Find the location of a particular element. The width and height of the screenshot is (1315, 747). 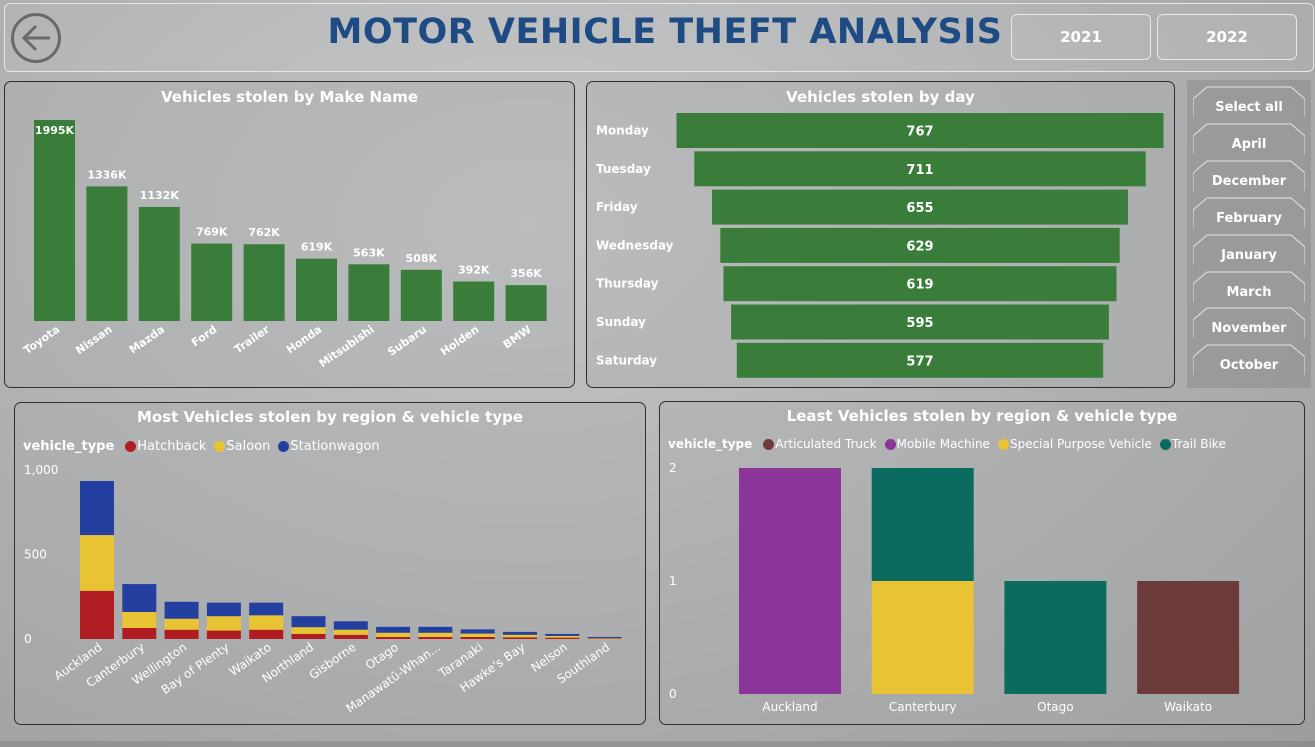

make-bar-mitsubishi is located at coordinates (369, 292).